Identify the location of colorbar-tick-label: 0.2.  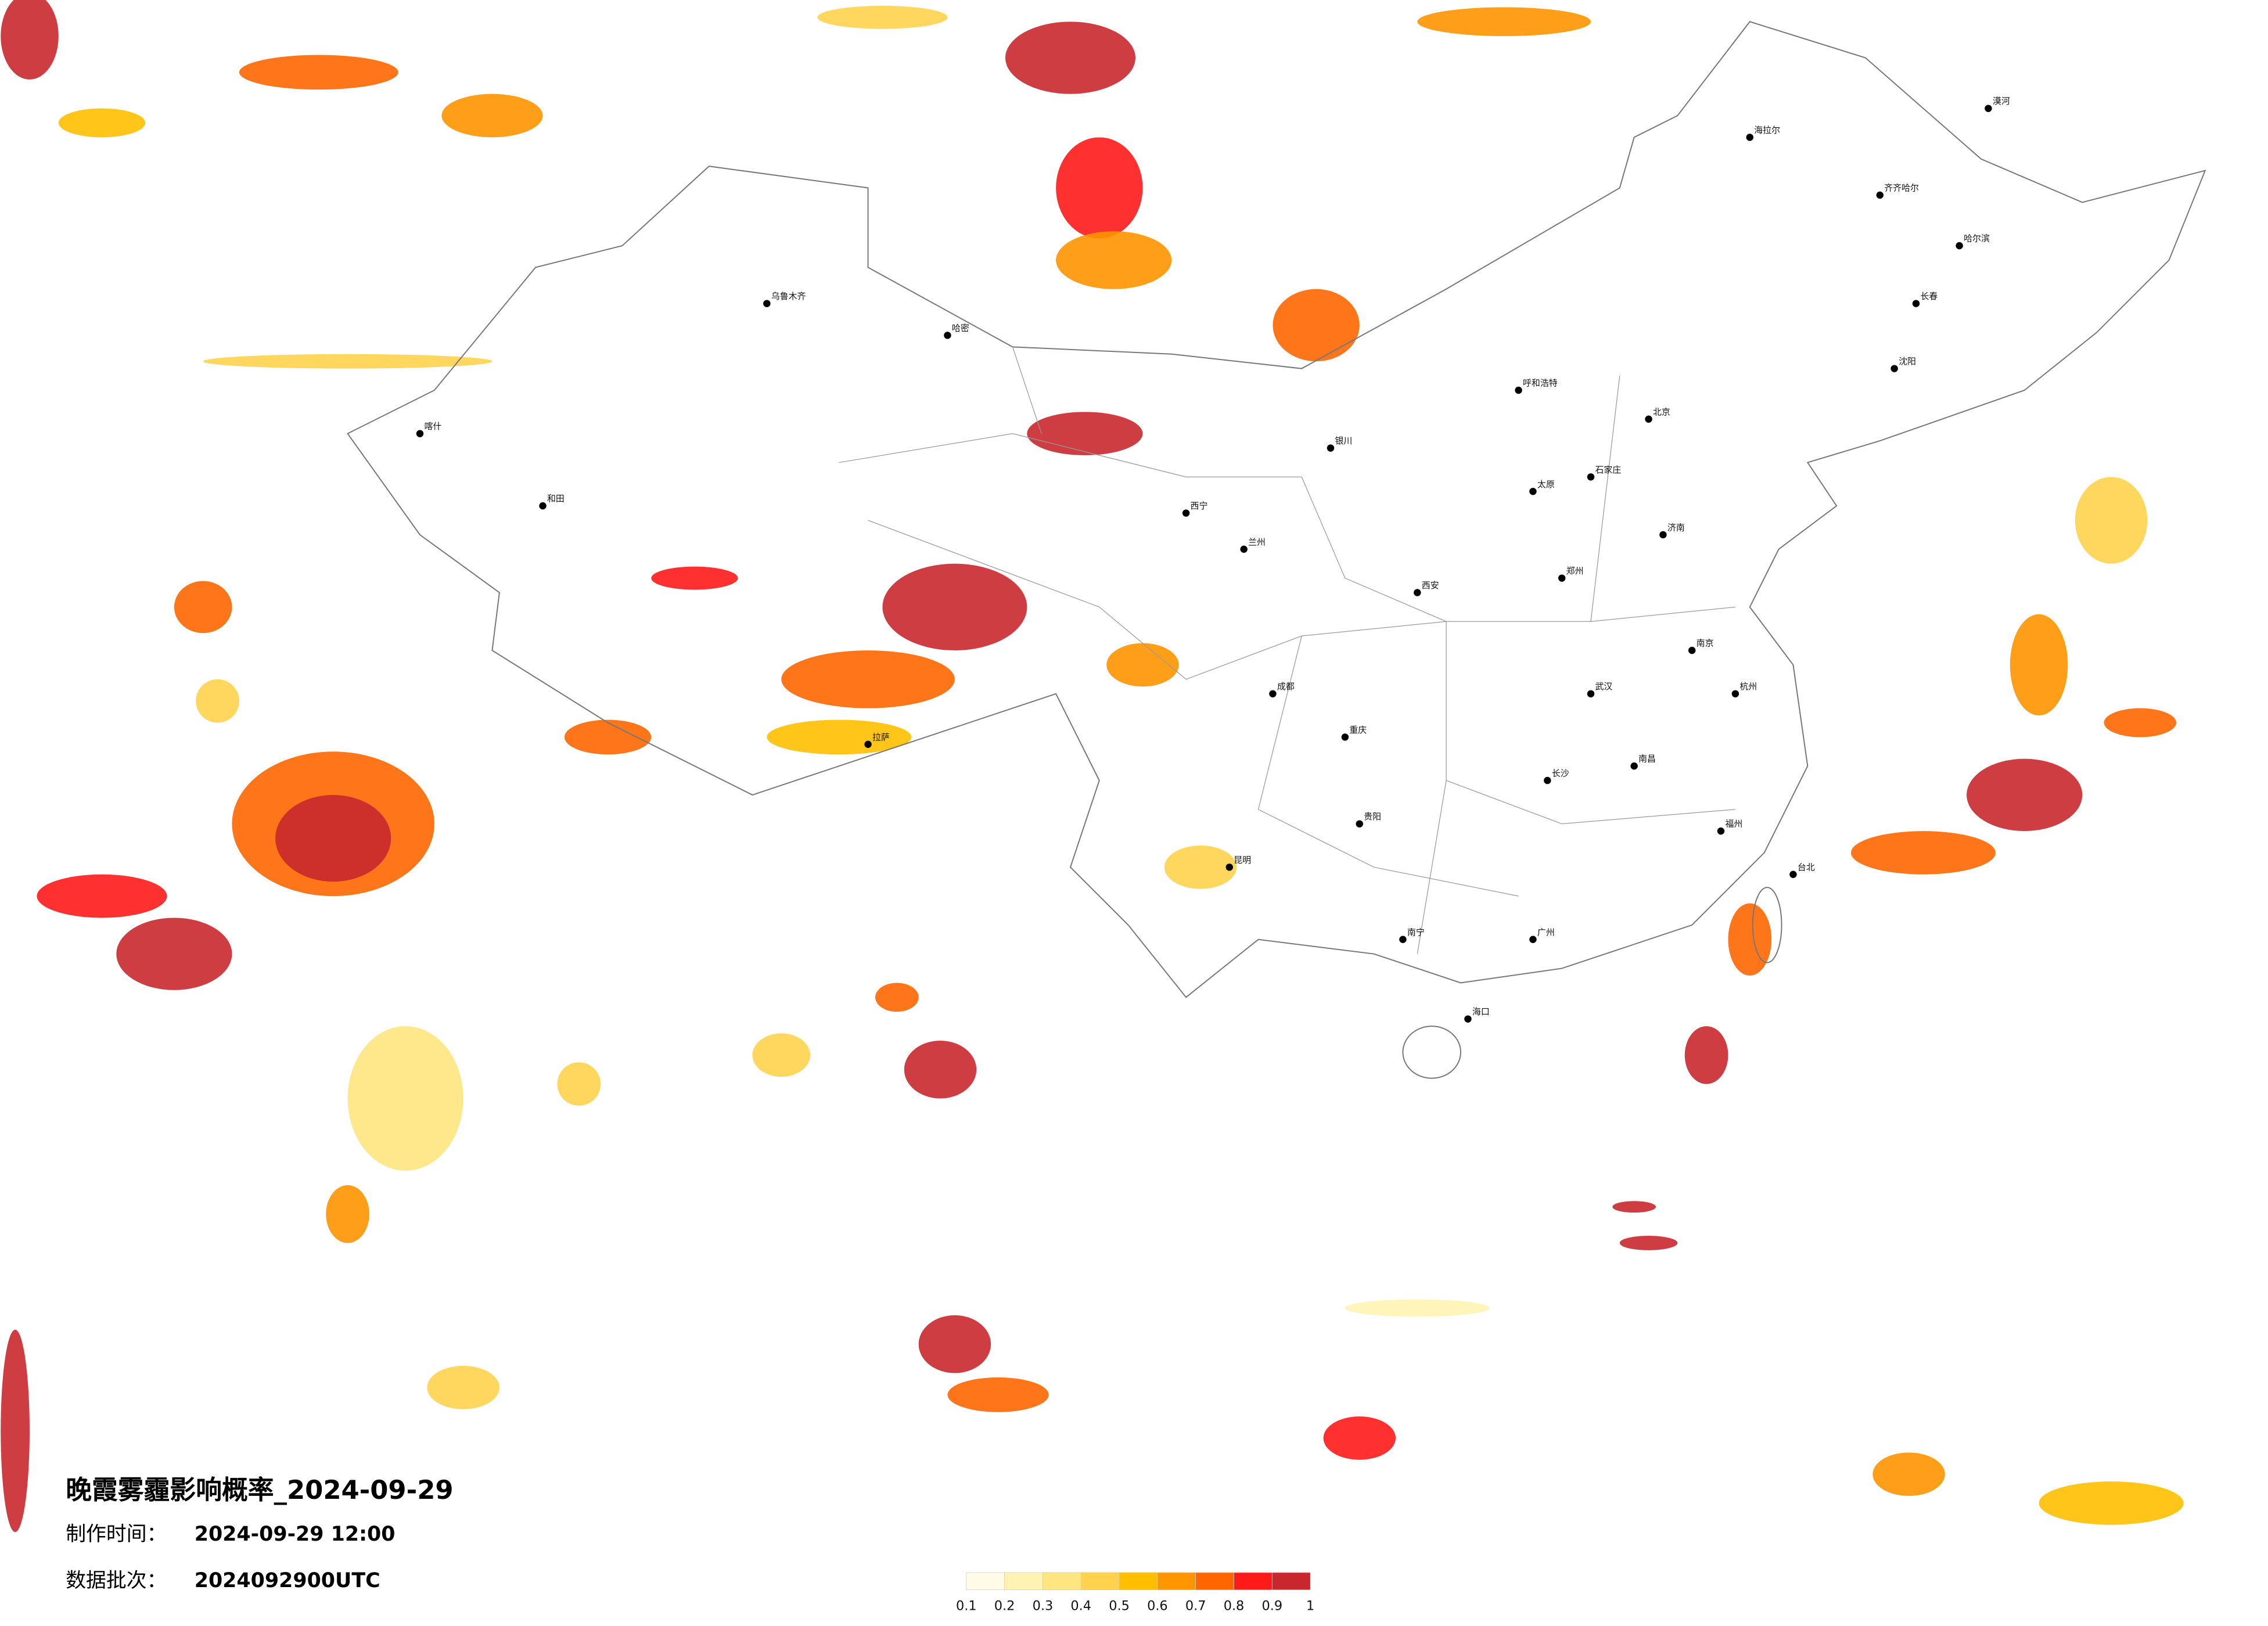
(1004, 1606).